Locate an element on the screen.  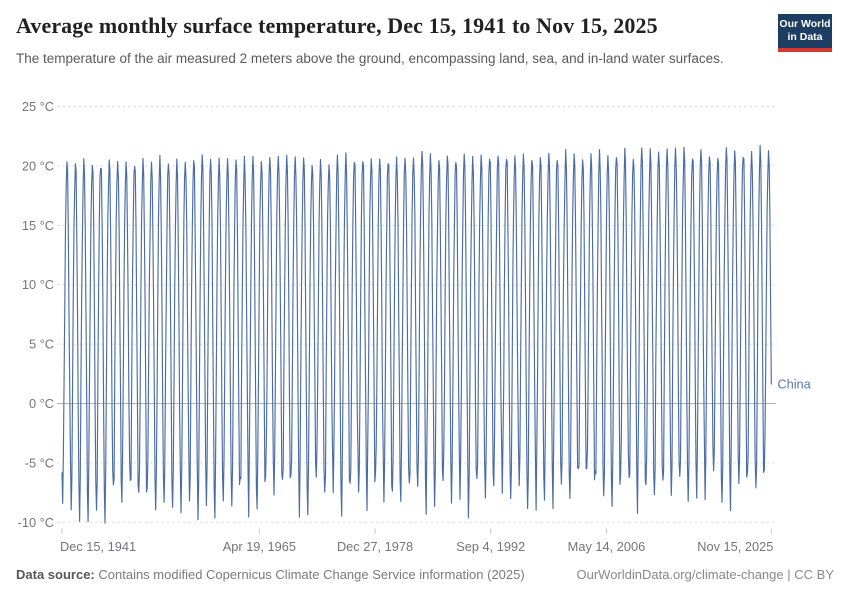
x-tick-label: Dec 15, 1941 is located at coordinates (98, 546).